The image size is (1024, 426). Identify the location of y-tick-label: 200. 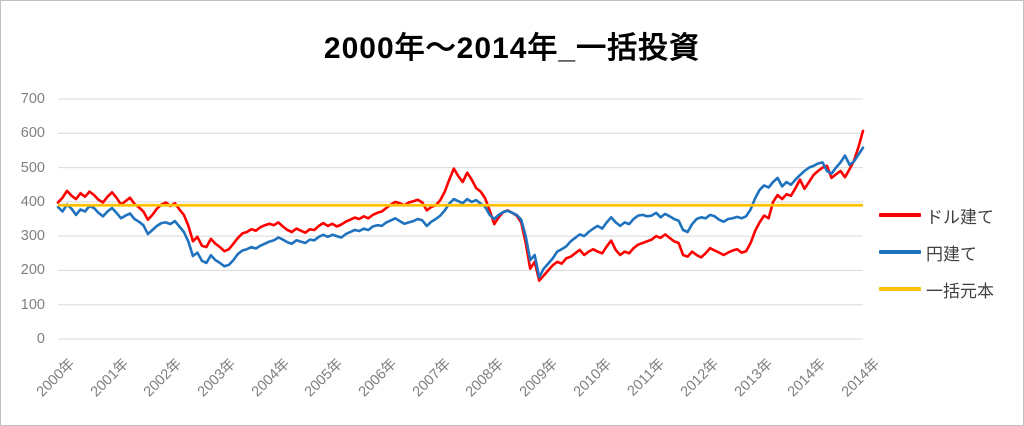
(32, 270).